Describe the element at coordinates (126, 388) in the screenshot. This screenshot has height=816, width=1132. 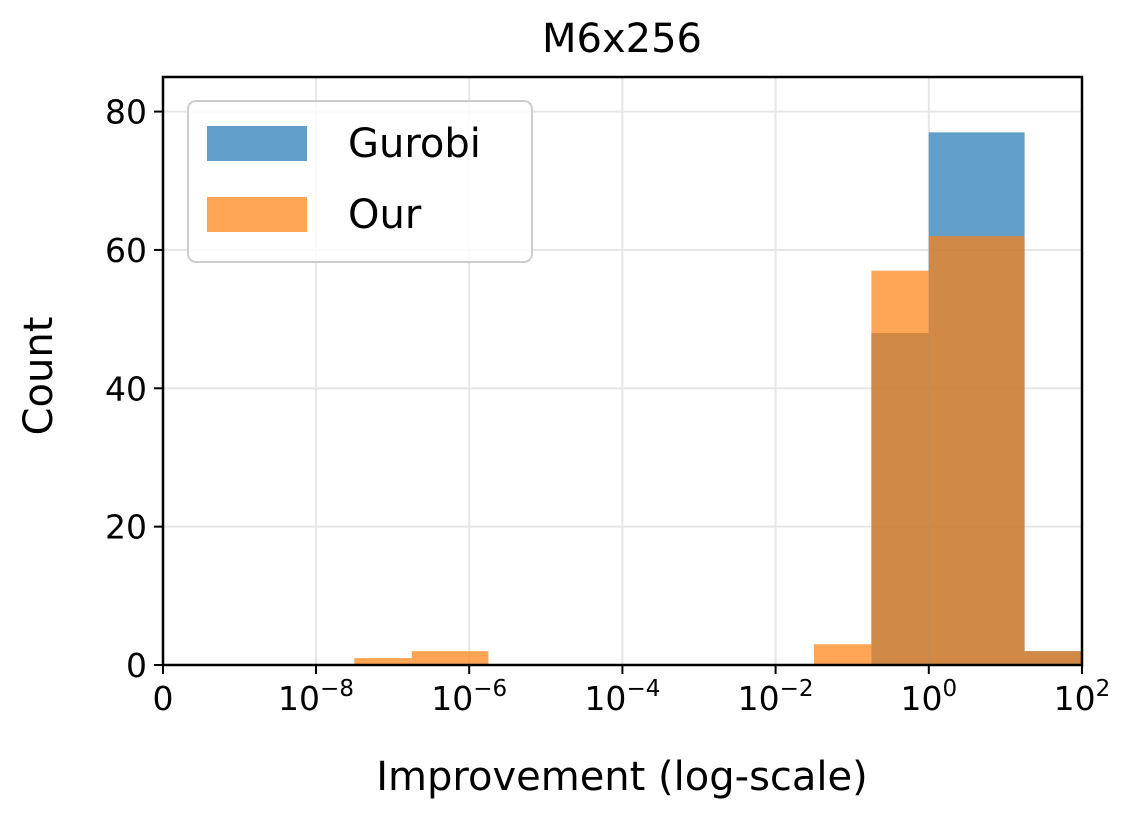
I see `y-tick-label: 40` at that location.